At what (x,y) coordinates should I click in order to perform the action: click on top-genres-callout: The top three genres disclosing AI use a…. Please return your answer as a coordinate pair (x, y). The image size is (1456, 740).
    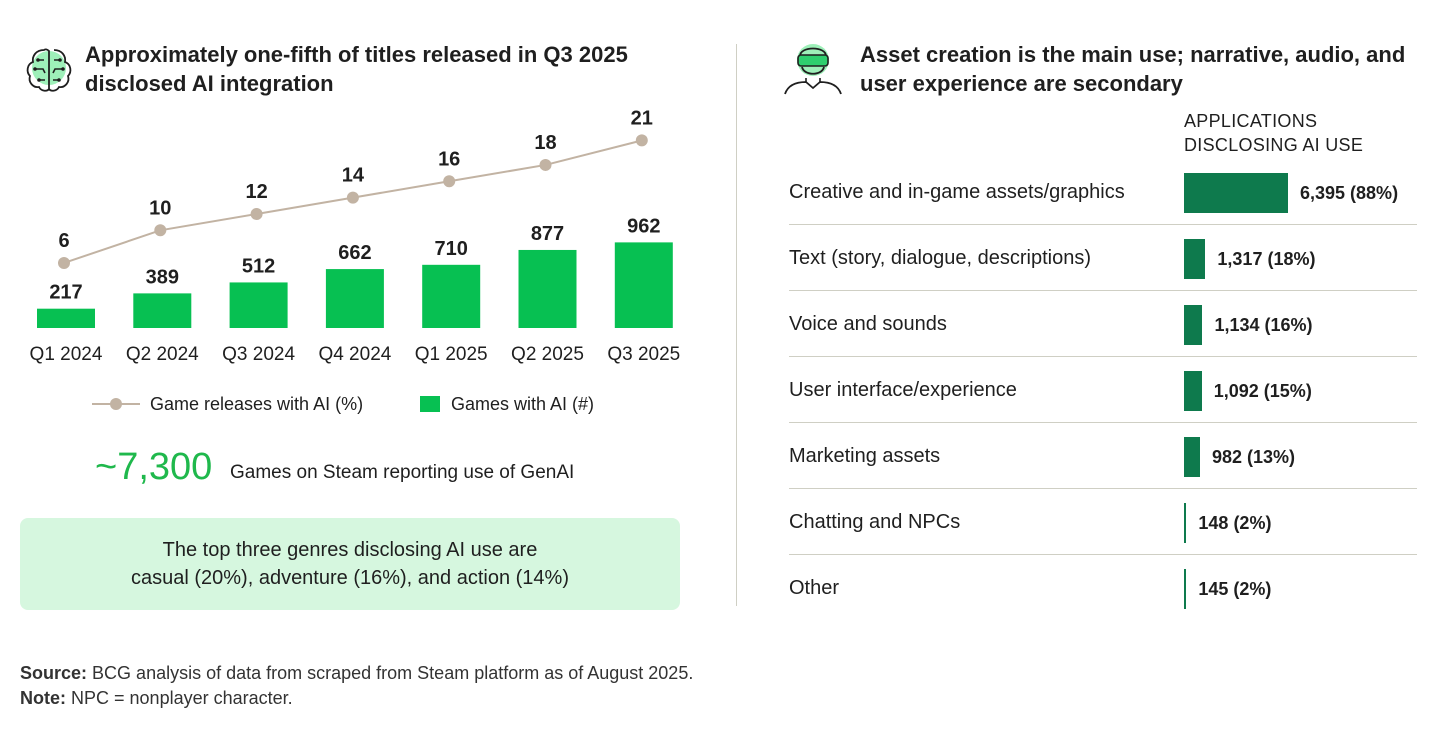
    Looking at the image, I should click on (350, 564).